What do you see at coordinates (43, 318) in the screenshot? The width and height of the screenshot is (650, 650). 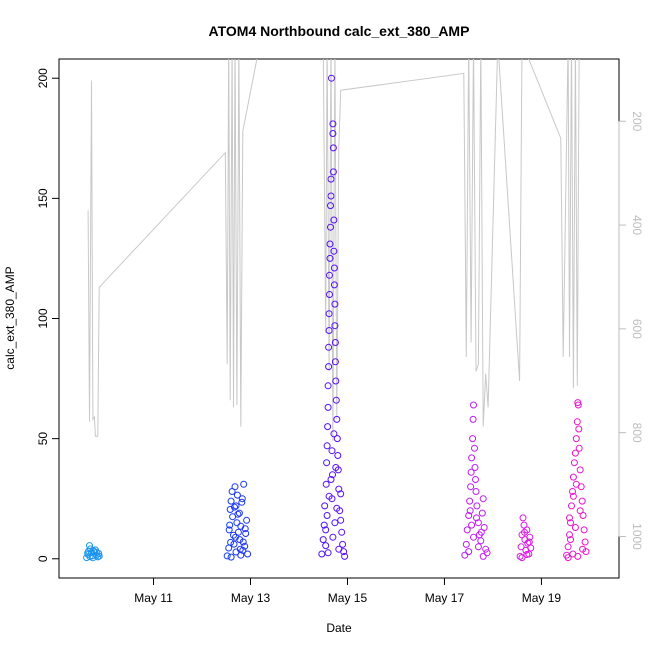 I see `y-tick-label: 100` at bounding box center [43, 318].